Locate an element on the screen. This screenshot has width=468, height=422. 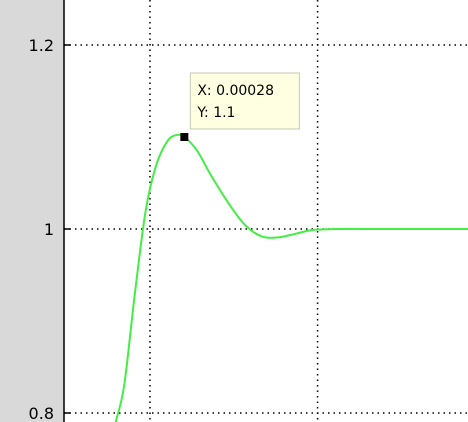
data-tip-marker is located at coordinates (184, 137).